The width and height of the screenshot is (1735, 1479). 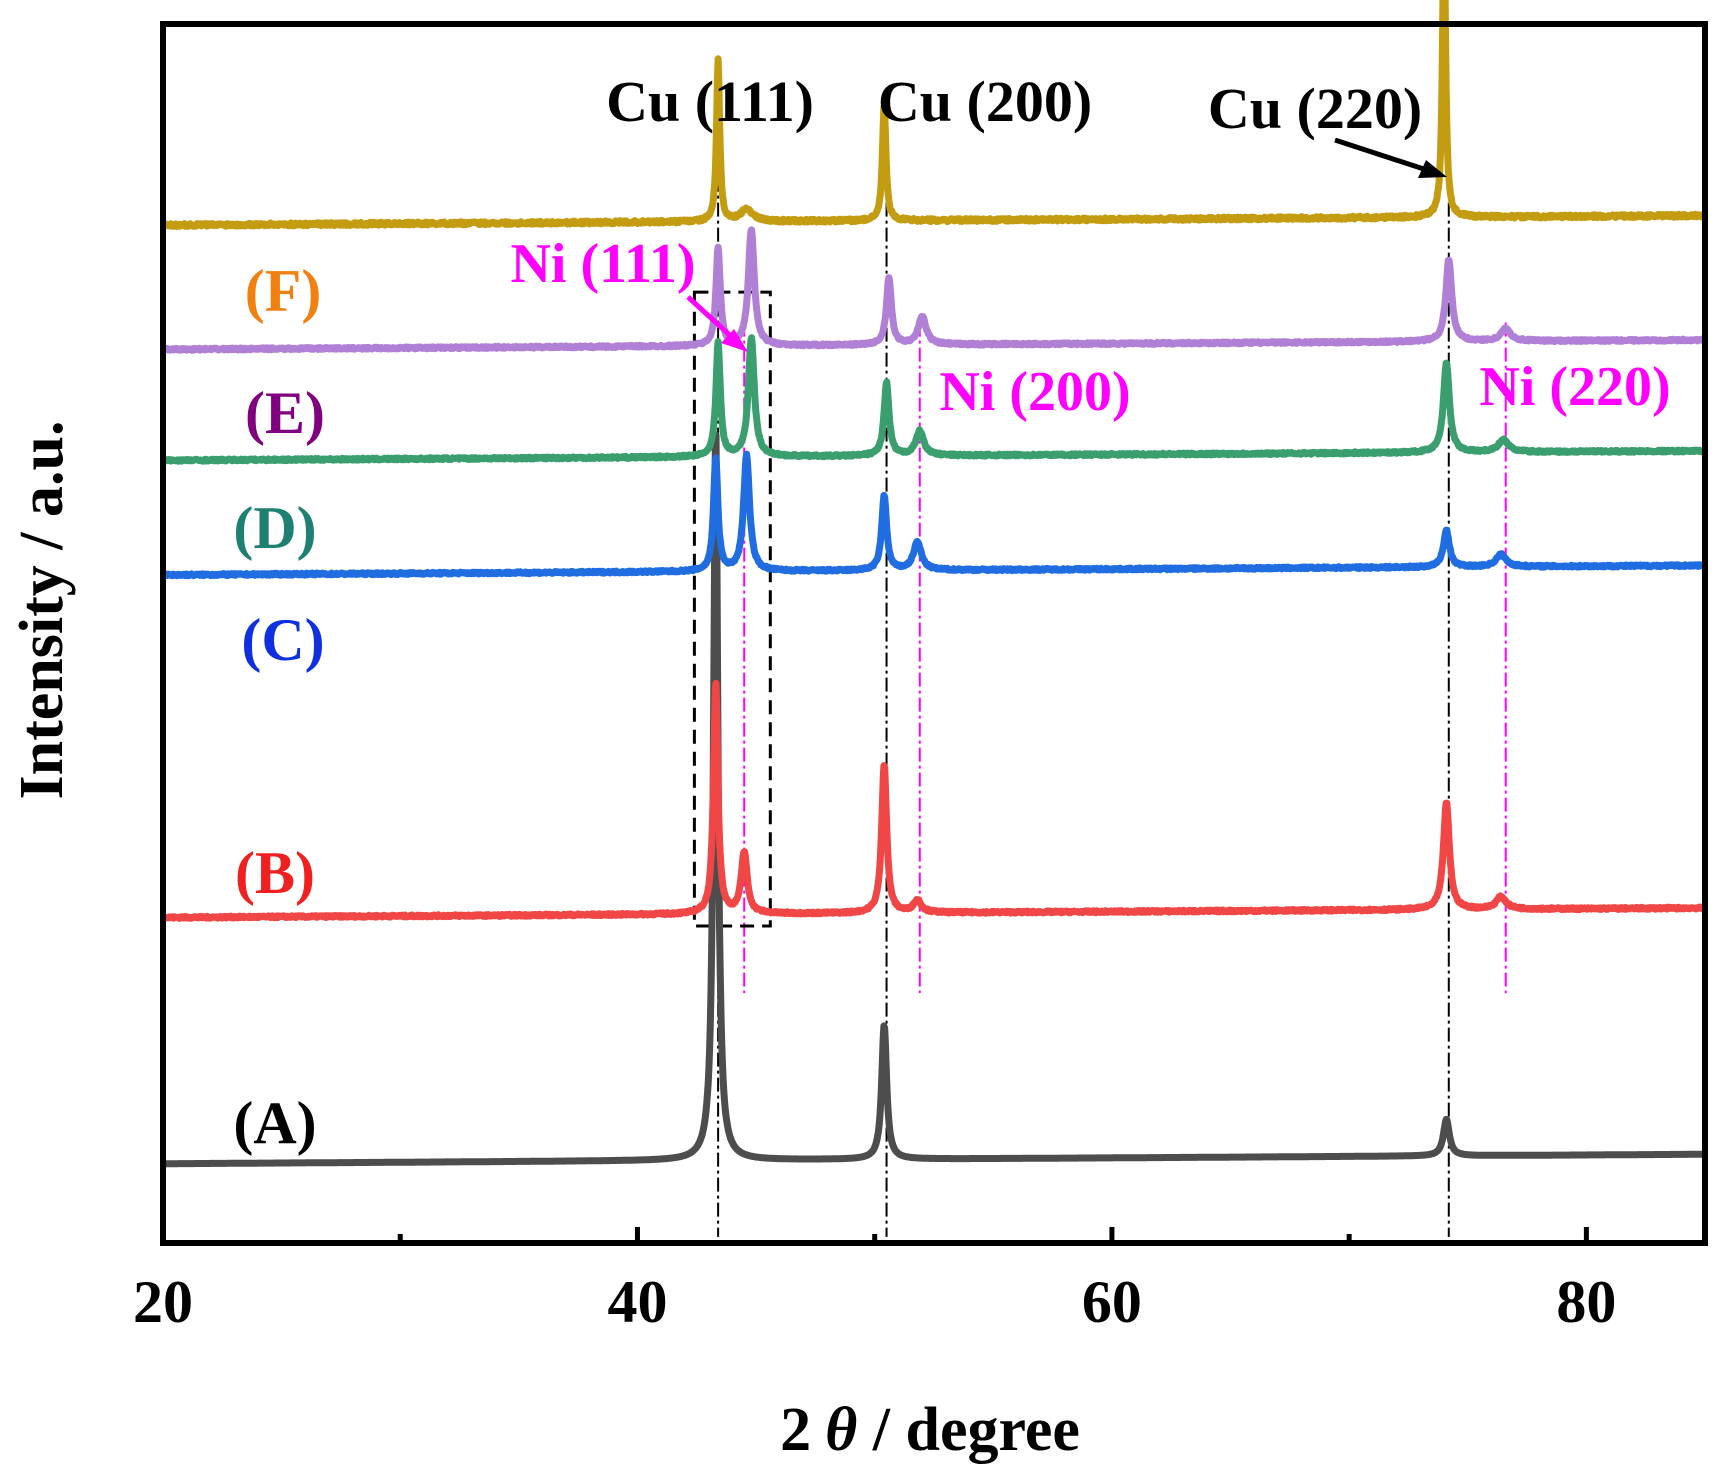 What do you see at coordinates (1034, 392) in the screenshot?
I see `annotation-ni-200: Ni (200)` at bounding box center [1034, 392].